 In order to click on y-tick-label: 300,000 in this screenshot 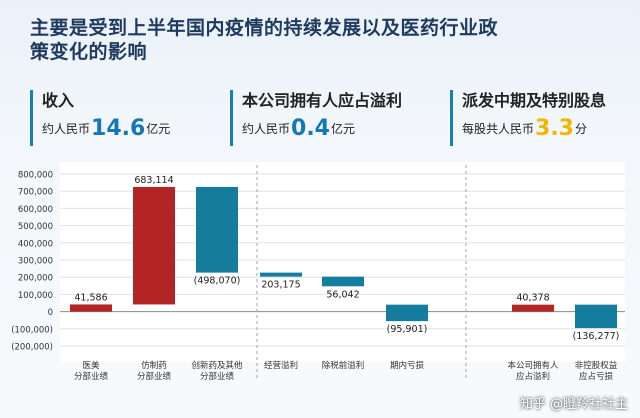, I will do `click(35, 262)`.